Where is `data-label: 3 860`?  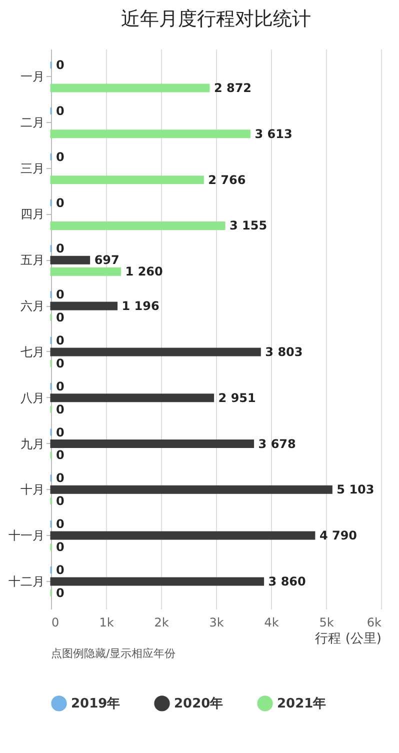 data-label: 3 860 is located at coordinates (287, 581).